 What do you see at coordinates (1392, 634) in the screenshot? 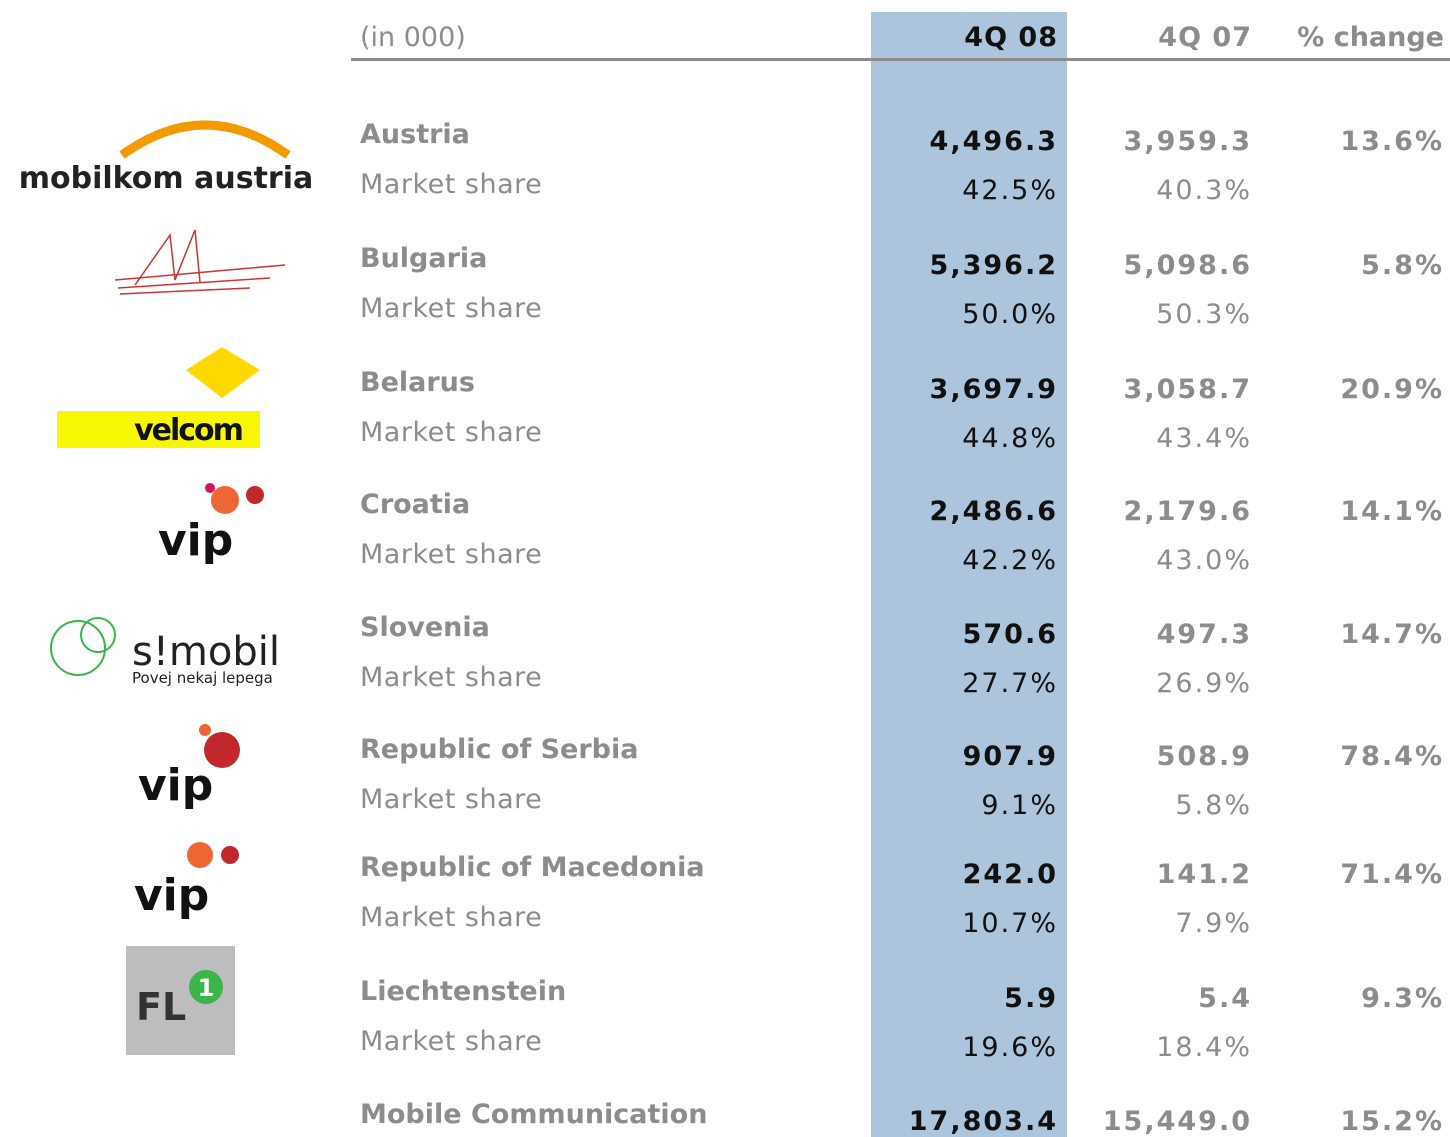
I see `value: 14.7%` at bounding box center [1392, 634].